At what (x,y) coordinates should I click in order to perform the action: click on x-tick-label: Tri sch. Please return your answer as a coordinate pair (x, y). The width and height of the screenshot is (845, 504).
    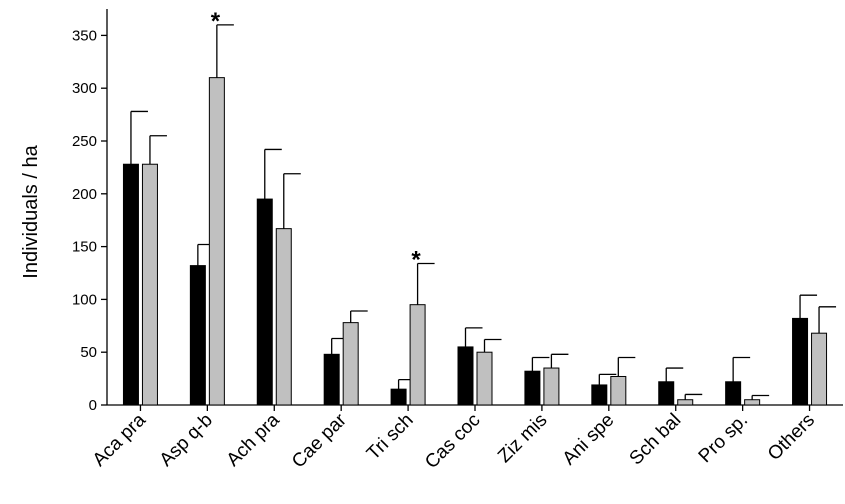
    Looking at the image, I should click on (390, 437).